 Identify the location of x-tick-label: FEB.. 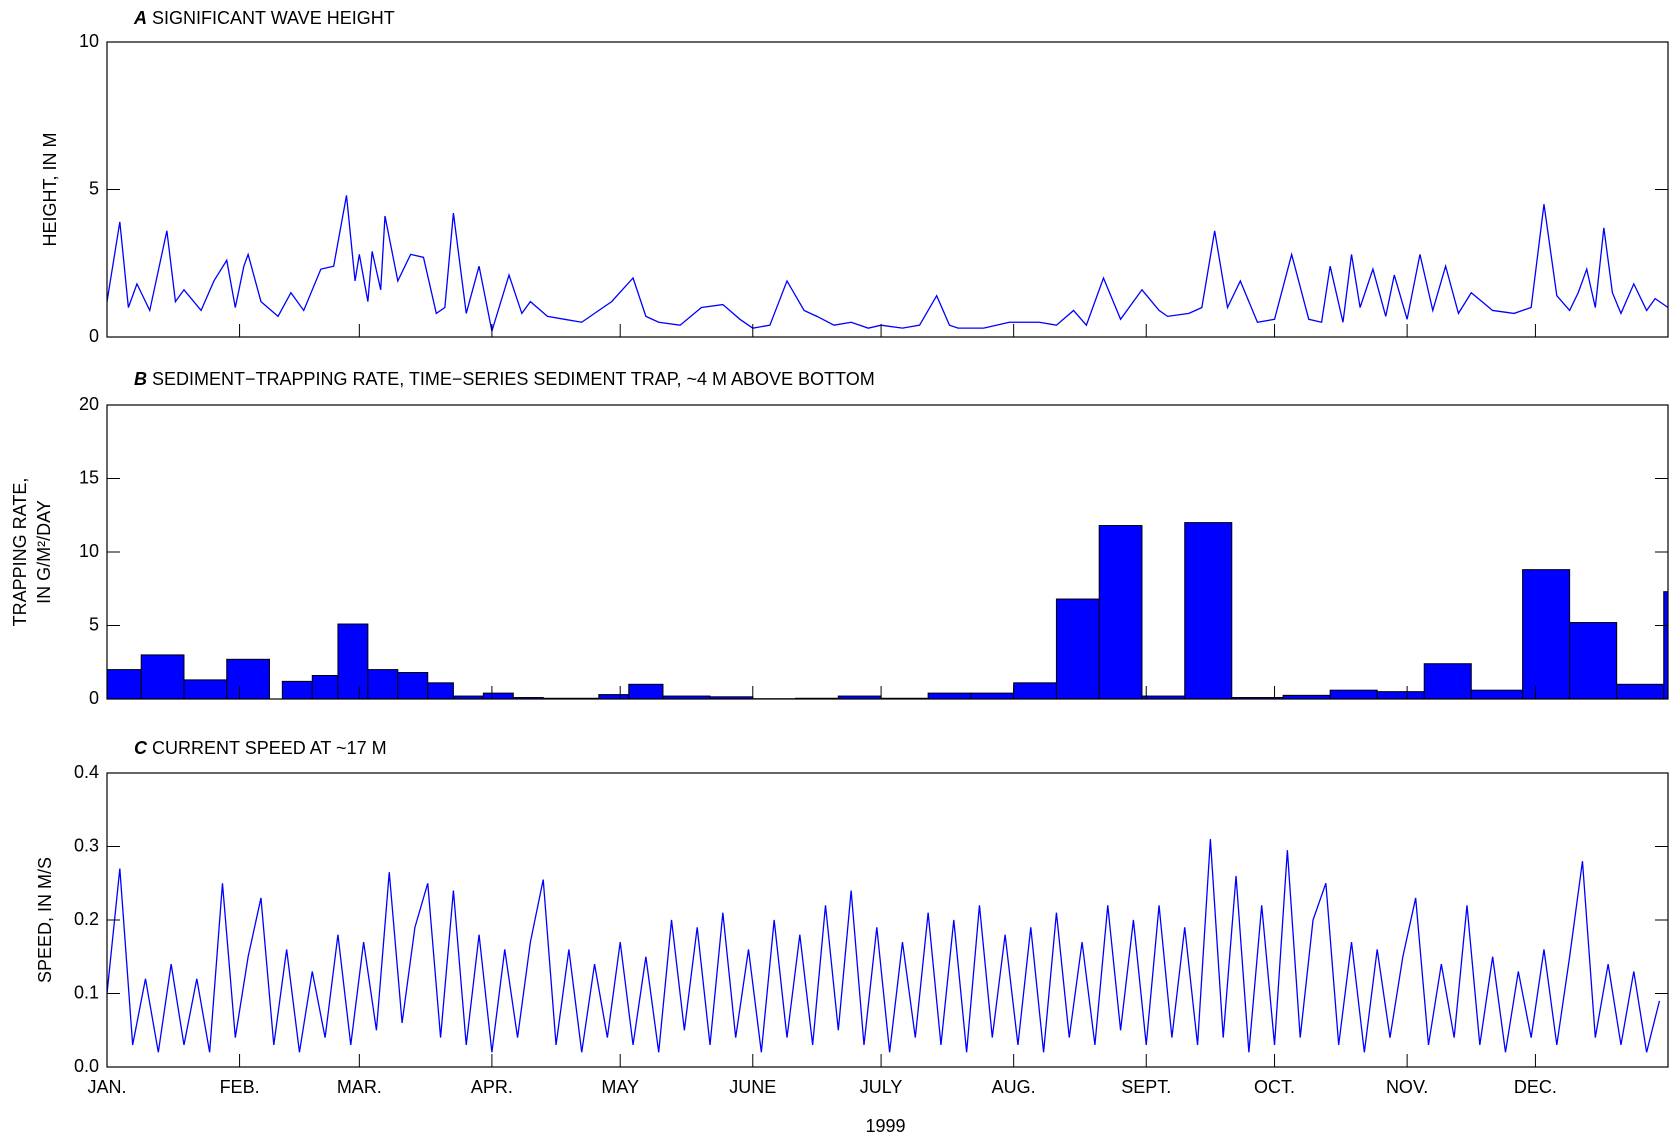
(240, 1087).